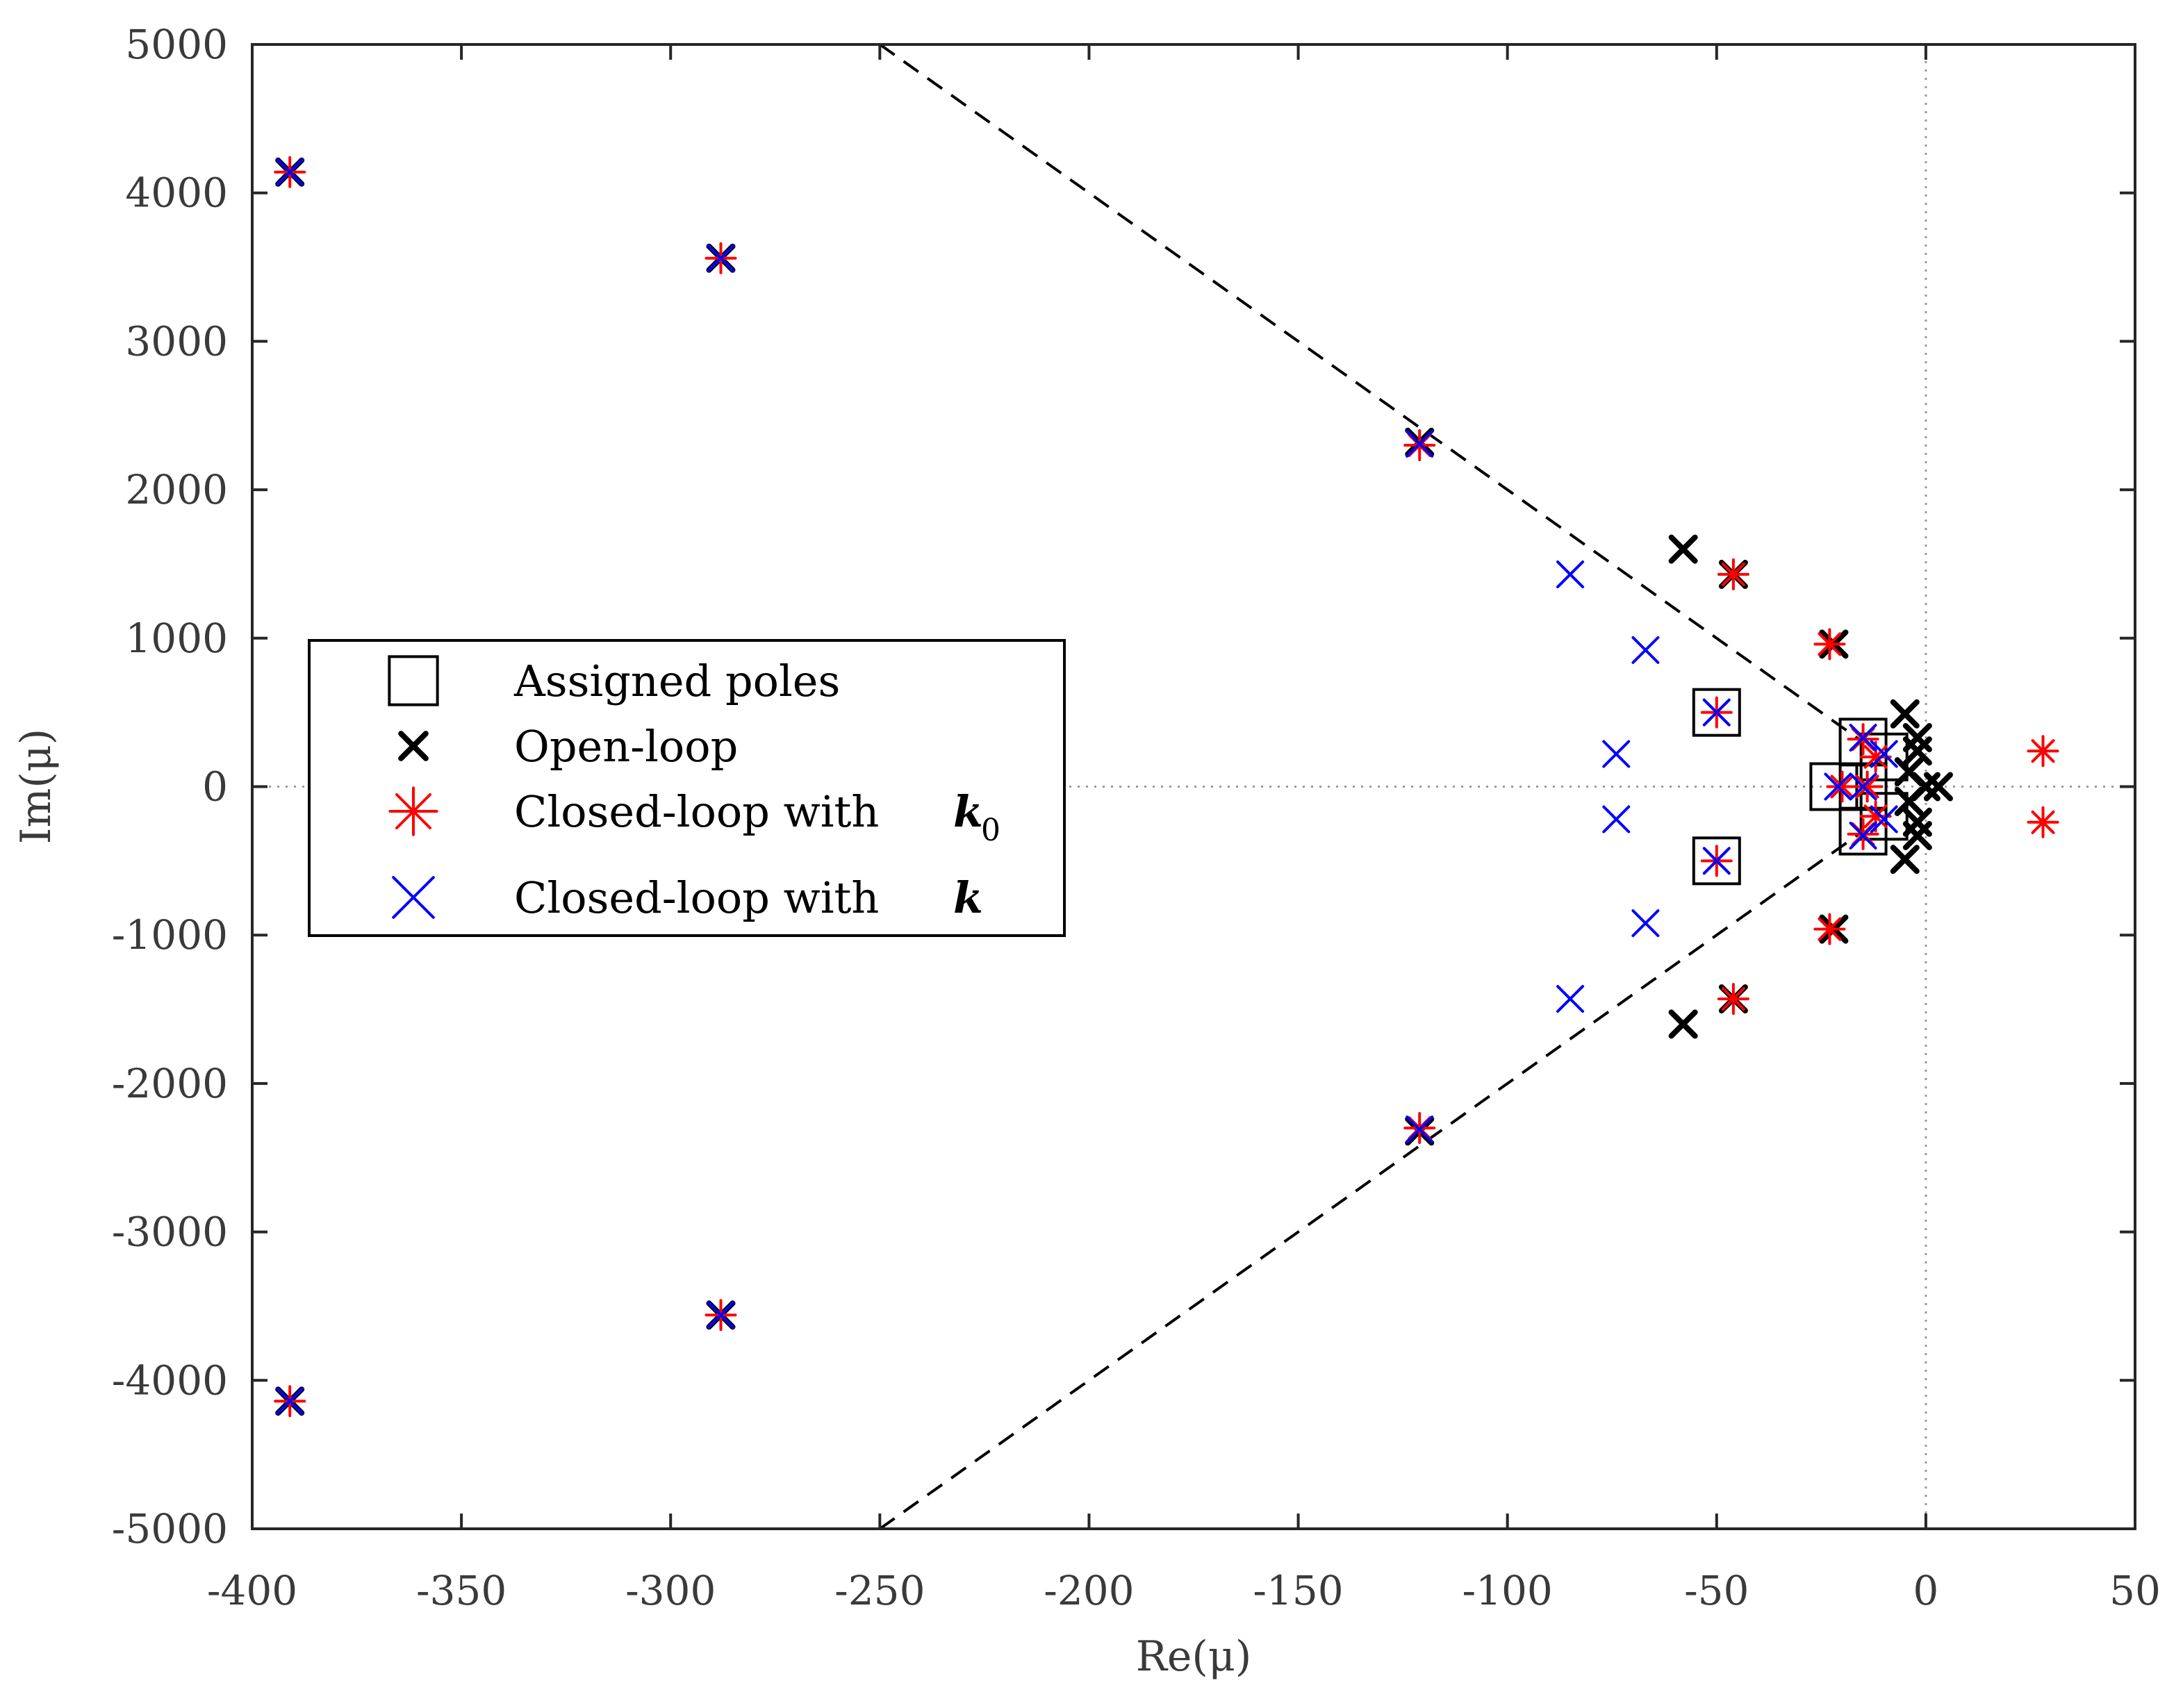 The height and width of the screenshot is (1708, 2183). Describe the element at coordinates (879, 1591) in the screenshot. I see `x-tick-label: -250` at that location.